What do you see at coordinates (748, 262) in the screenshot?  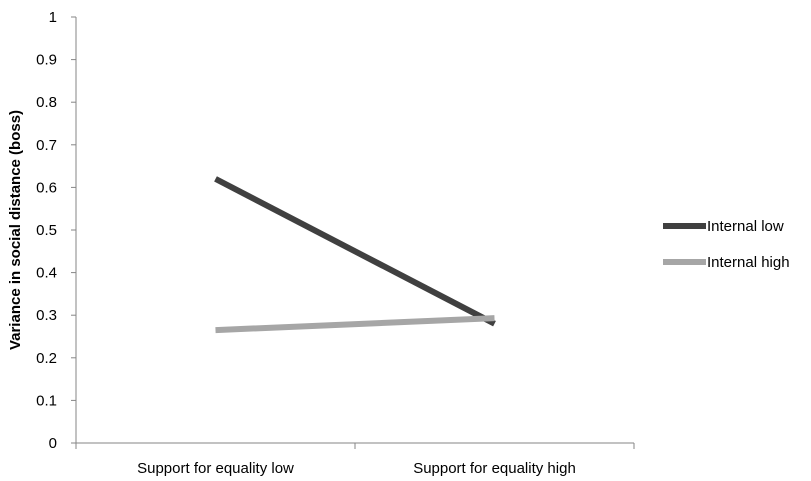 I see `legend-label: Internal high` at bounding box center [748, 262].